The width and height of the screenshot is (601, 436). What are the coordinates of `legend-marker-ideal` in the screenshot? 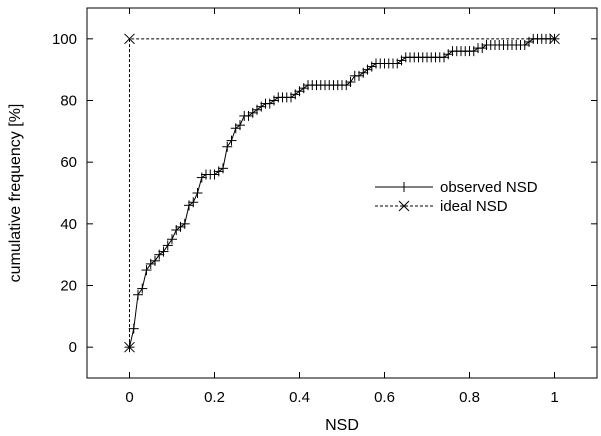 It's located at (404, 206).